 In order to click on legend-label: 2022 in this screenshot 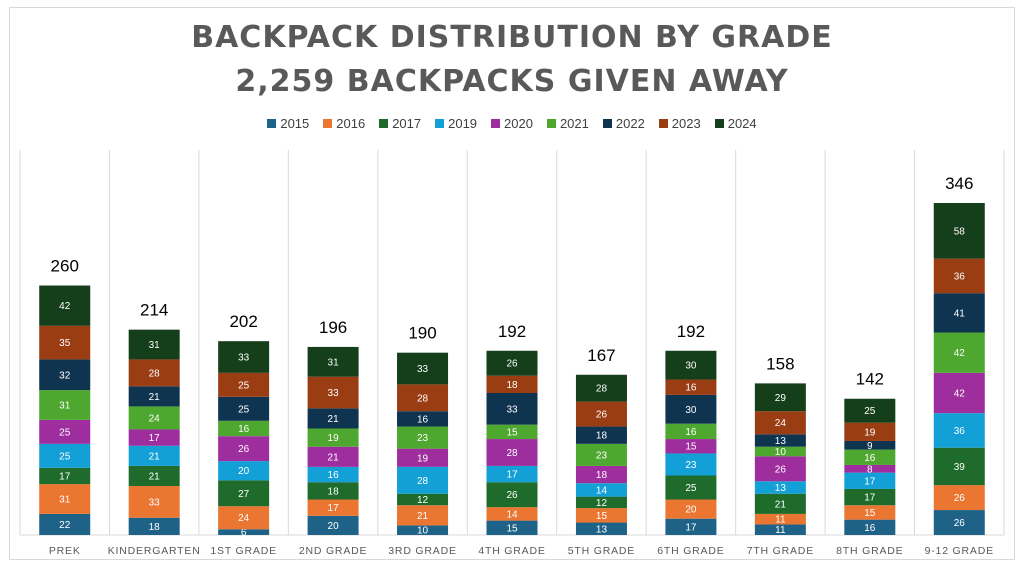, I will do `click(630, 123)`.